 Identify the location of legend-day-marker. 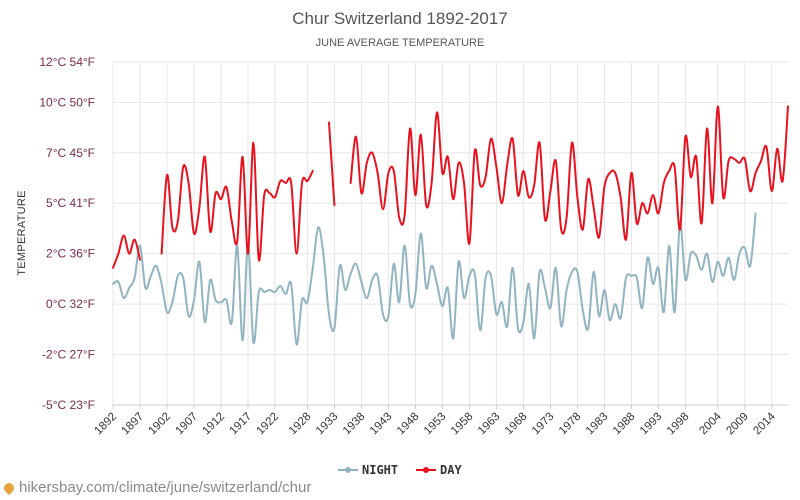
(426, 470).